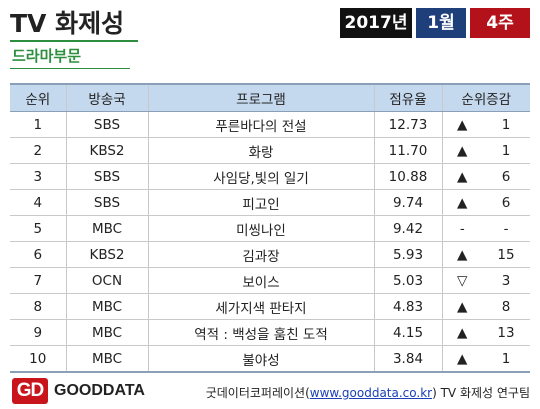 The image size is (540, 409). I want to click on change-arrow-icon: -, so click(461, 228).